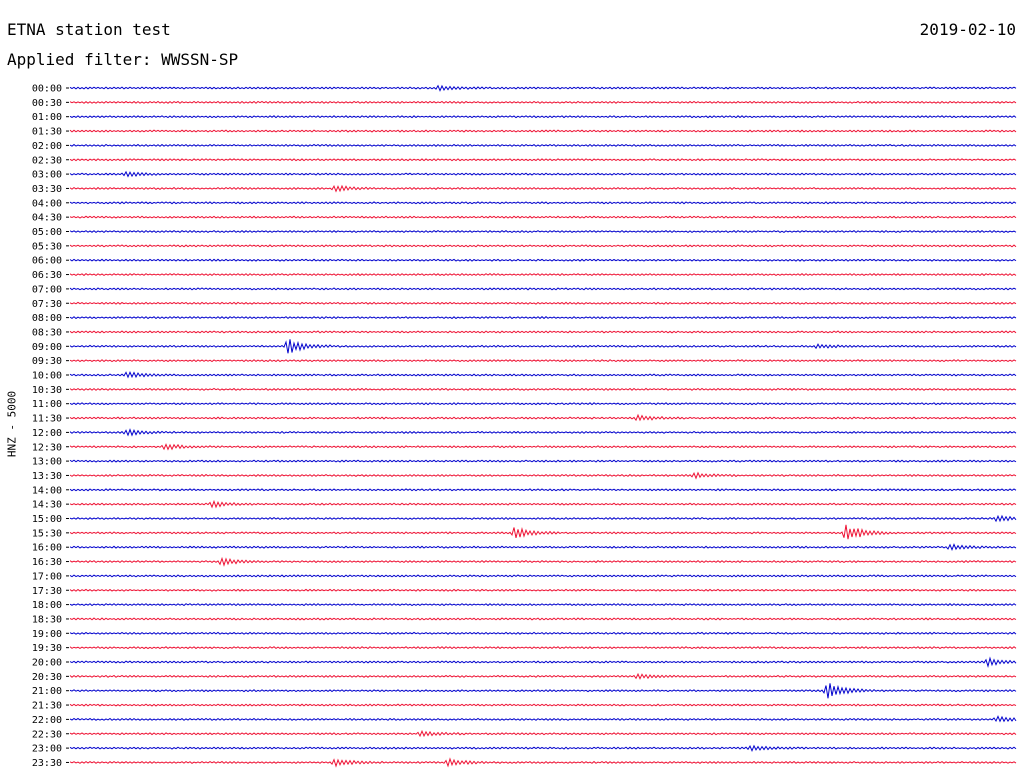  I want to click on time-tick-label: 00:30, so click(47, 103).